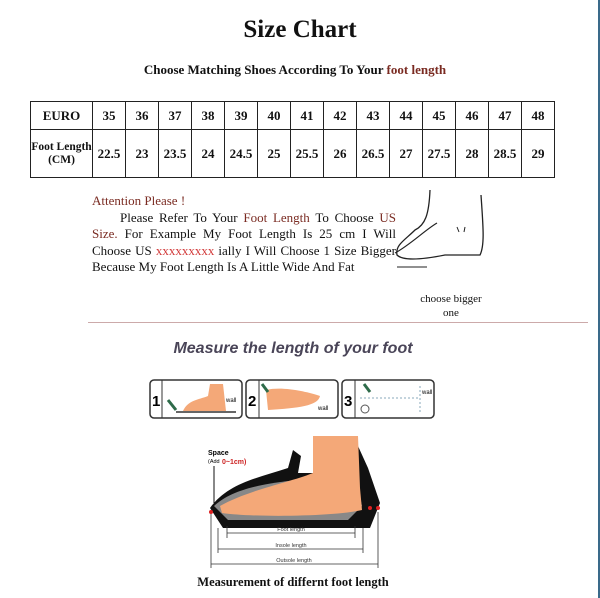  Describe the element at coordinates (505, 115) in the screenshot. I see `euro-size-cell: 47` at that location.